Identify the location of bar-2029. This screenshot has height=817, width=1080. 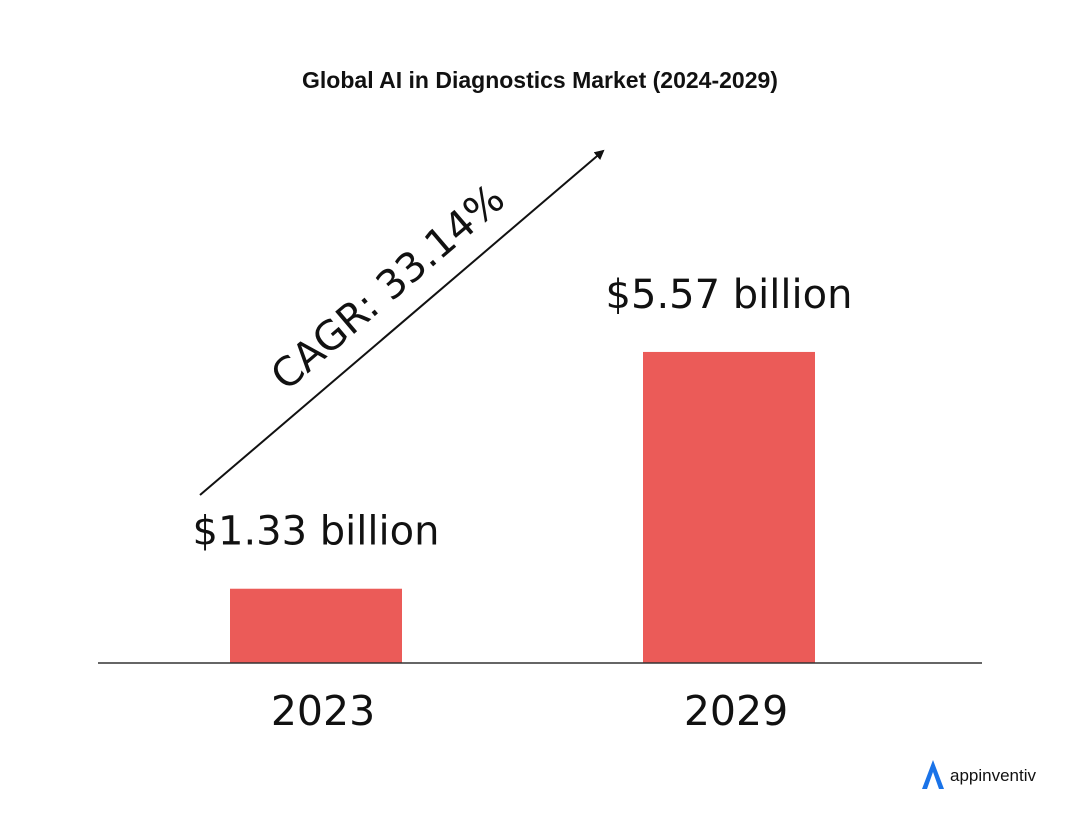
(729, 507).